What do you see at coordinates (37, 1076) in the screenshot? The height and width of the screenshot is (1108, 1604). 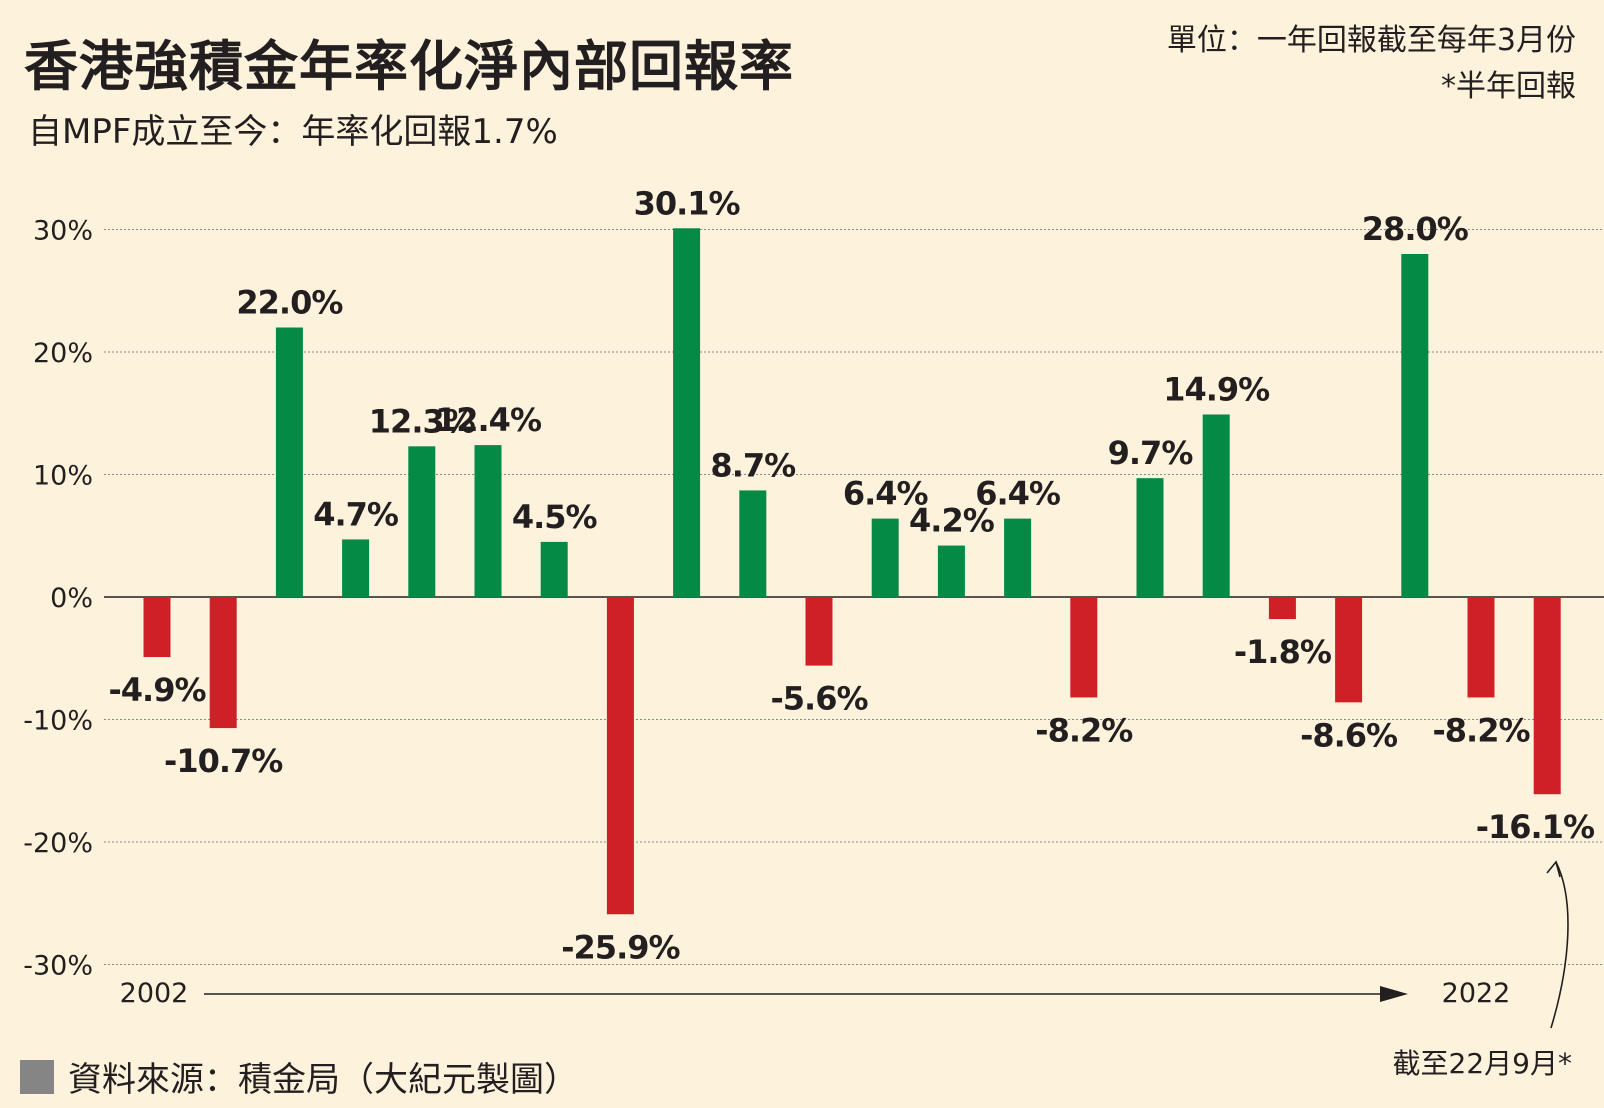 I see `source-swatch` at bounding box center [37, 1076].